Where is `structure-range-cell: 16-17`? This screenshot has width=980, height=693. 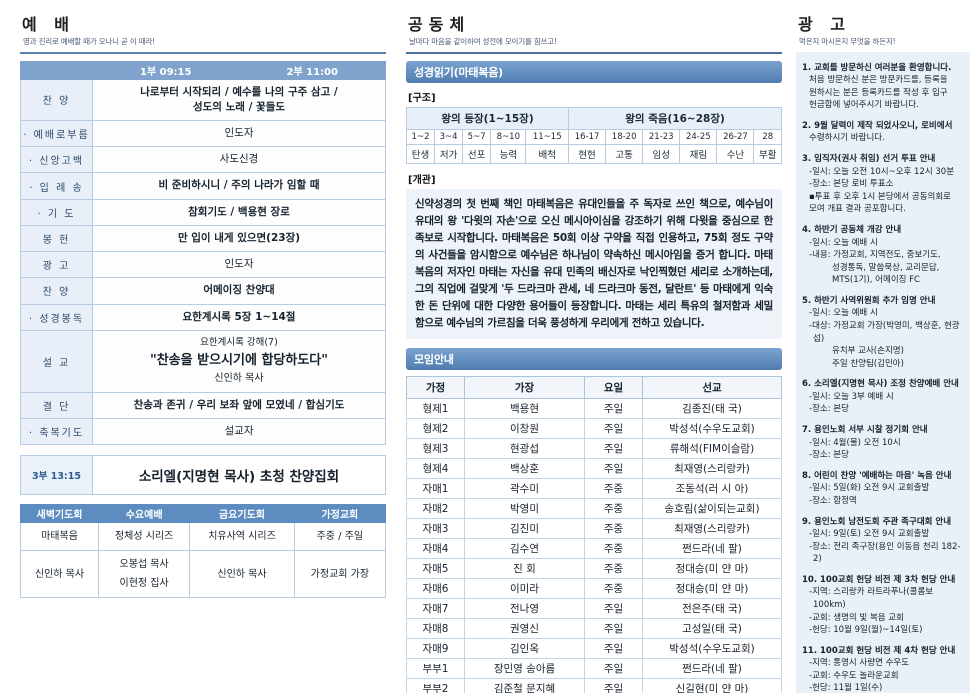 structure-range-cell: 16-17 is located at coordinates (587, 136).